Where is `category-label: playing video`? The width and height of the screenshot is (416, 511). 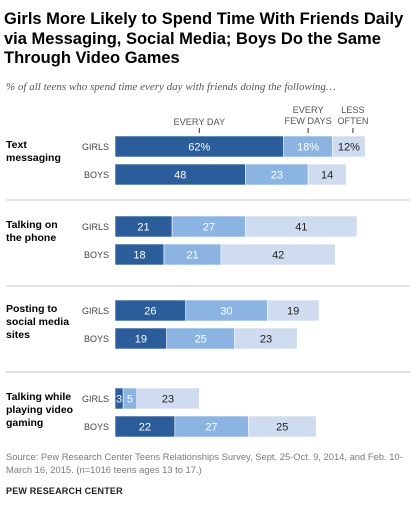 category-label: playing video is located at coordinates (39, 410).